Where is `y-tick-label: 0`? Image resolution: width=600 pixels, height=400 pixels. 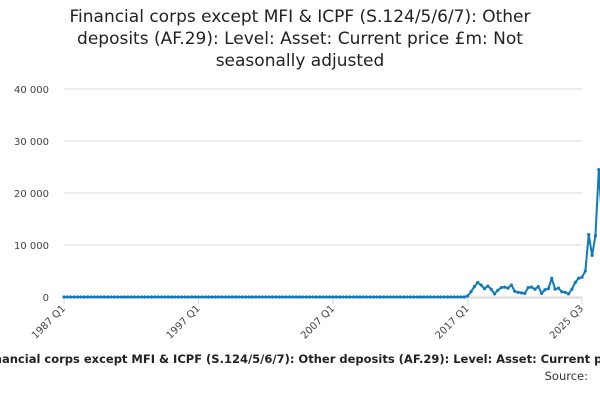 y-tick-label: 0 is located at coordinates (46, 298).